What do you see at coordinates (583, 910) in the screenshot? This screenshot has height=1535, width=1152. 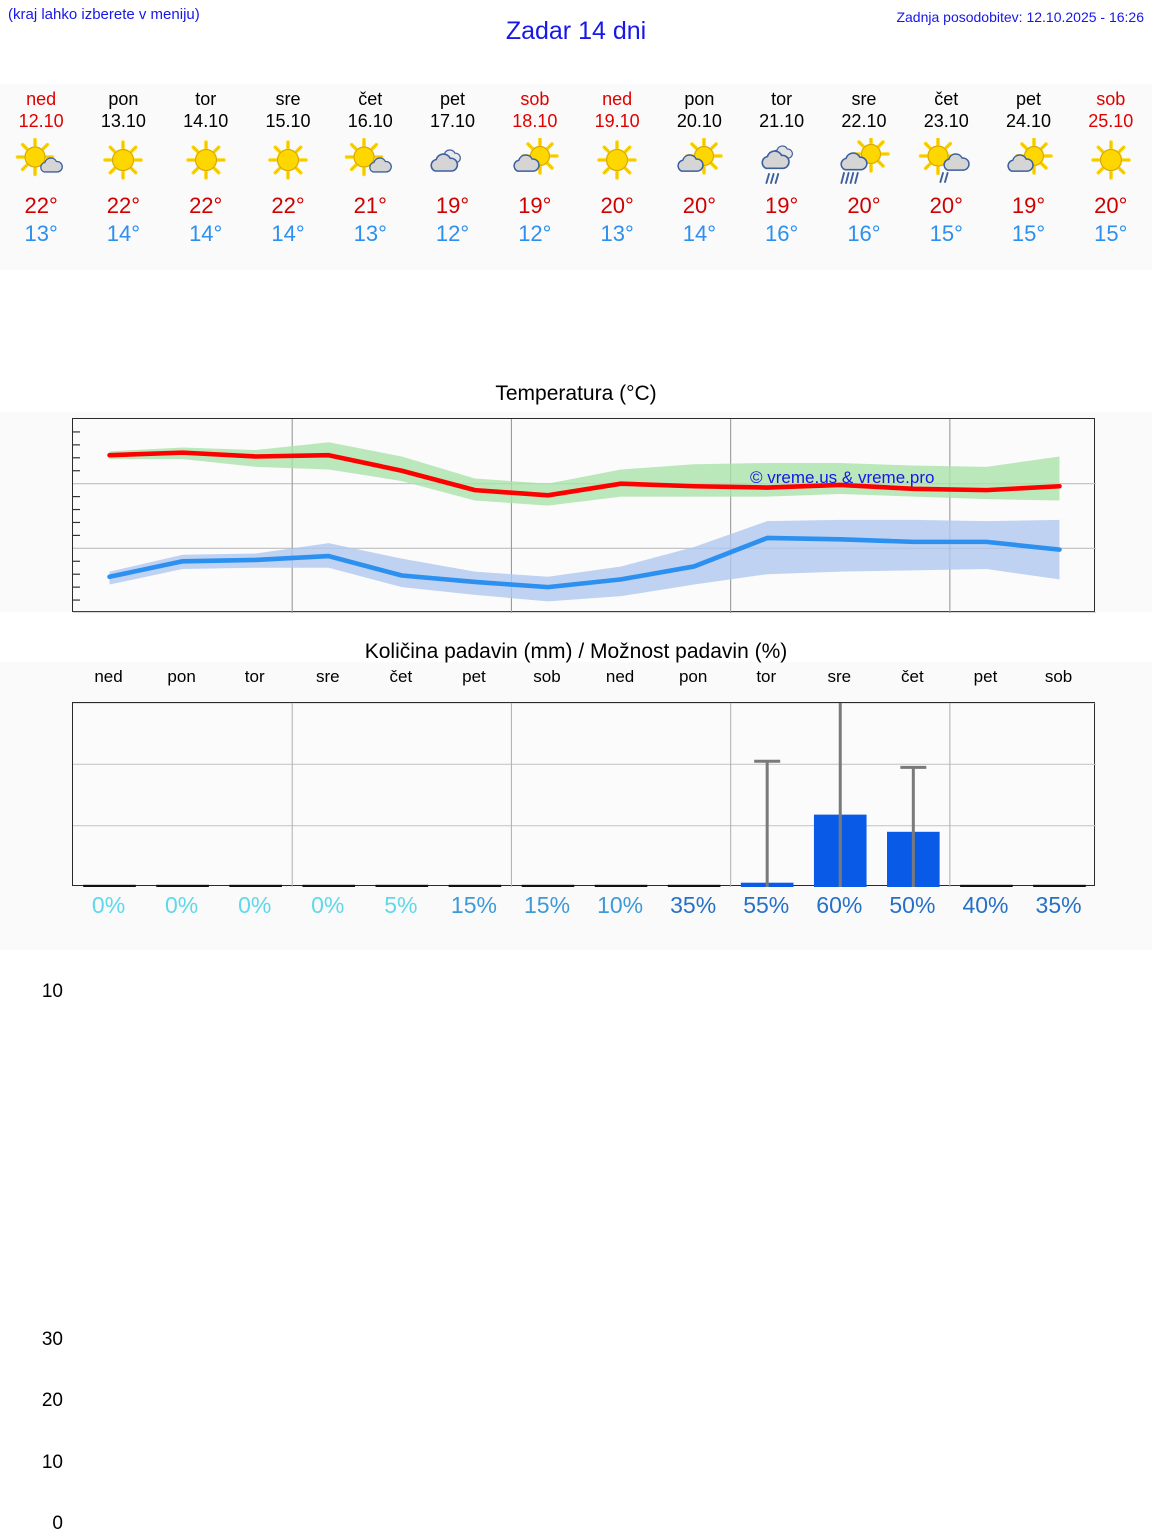 I see `precipitation-probability-row: 0% 0% 0% 0% 5% 15% 15% 10% 35% 55% 60% 50% 40% 35%` at bounding box center [583, 910].